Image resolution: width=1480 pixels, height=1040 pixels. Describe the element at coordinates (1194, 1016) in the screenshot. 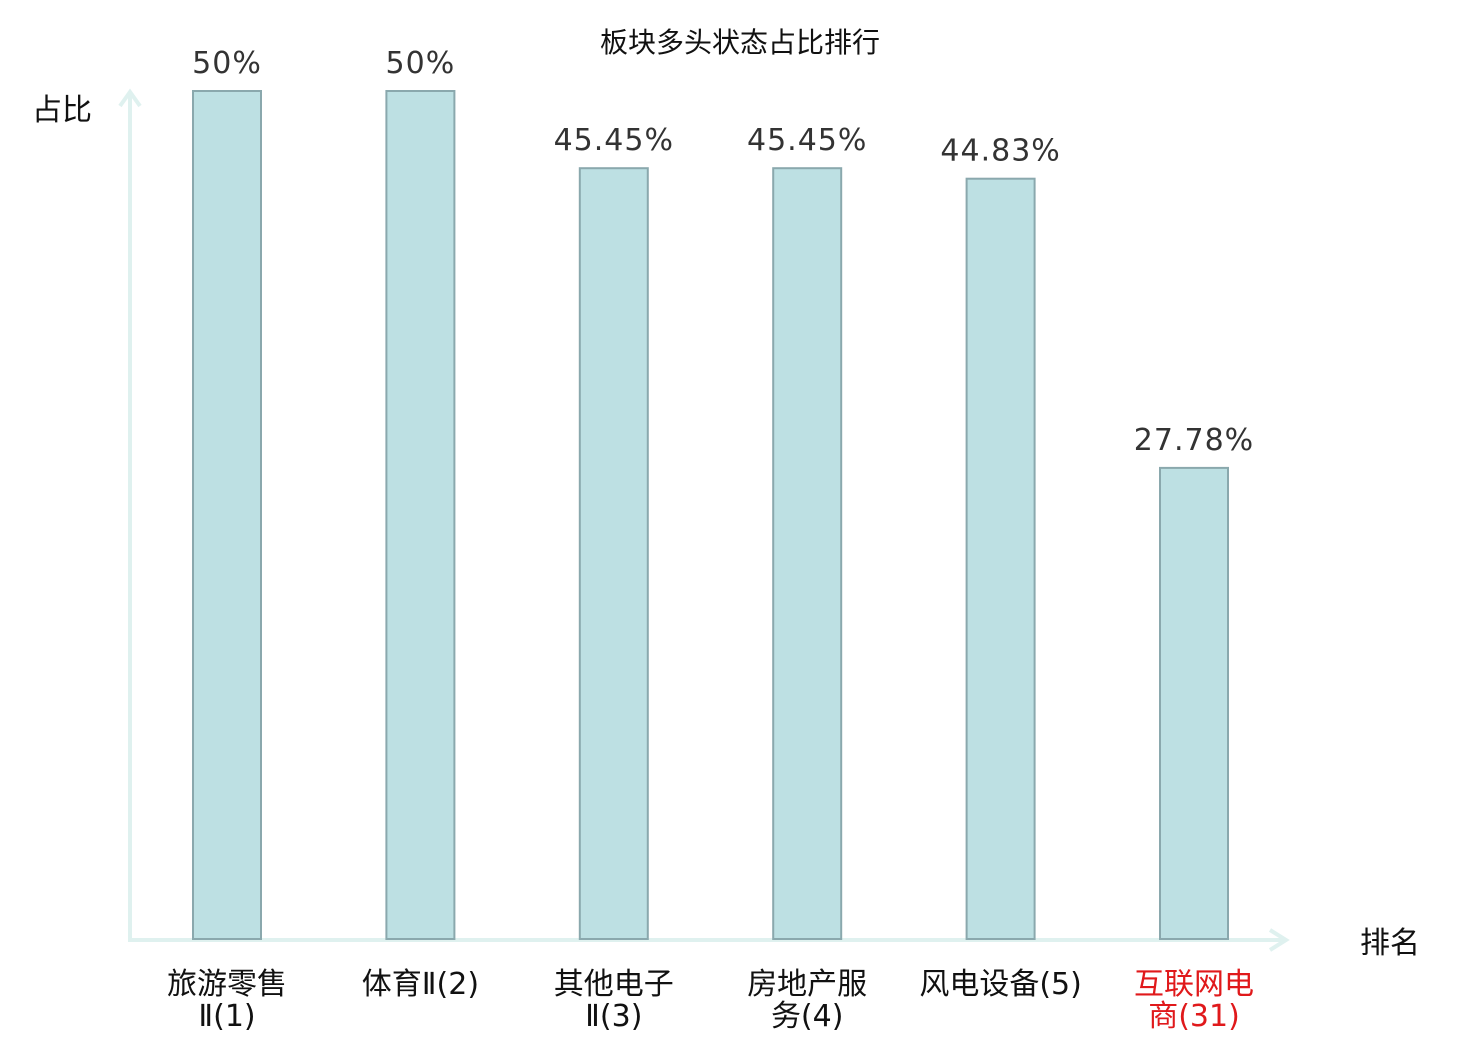

I see `category-label-6-line-2: 商(31)` at that location.